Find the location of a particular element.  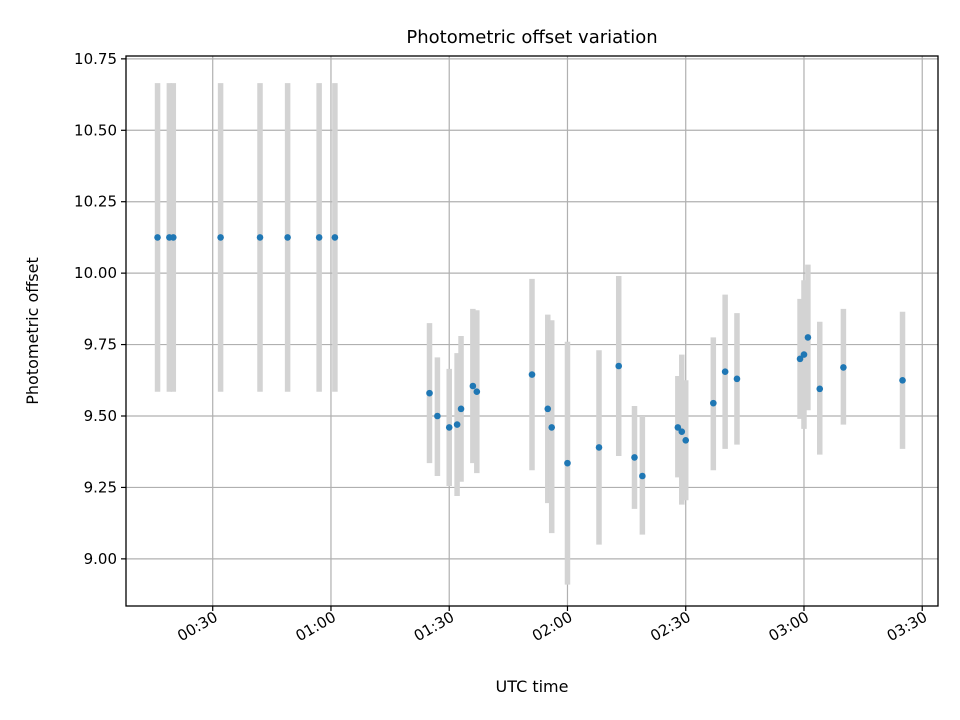

y-tick-label: 9.50 is located at coordinates (100, 416).